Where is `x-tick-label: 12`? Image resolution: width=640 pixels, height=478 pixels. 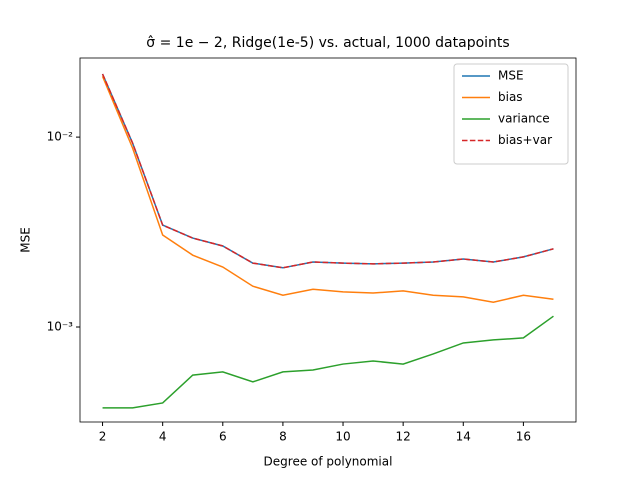
x-tick-label: 12 is located at coordinates (403, 437).